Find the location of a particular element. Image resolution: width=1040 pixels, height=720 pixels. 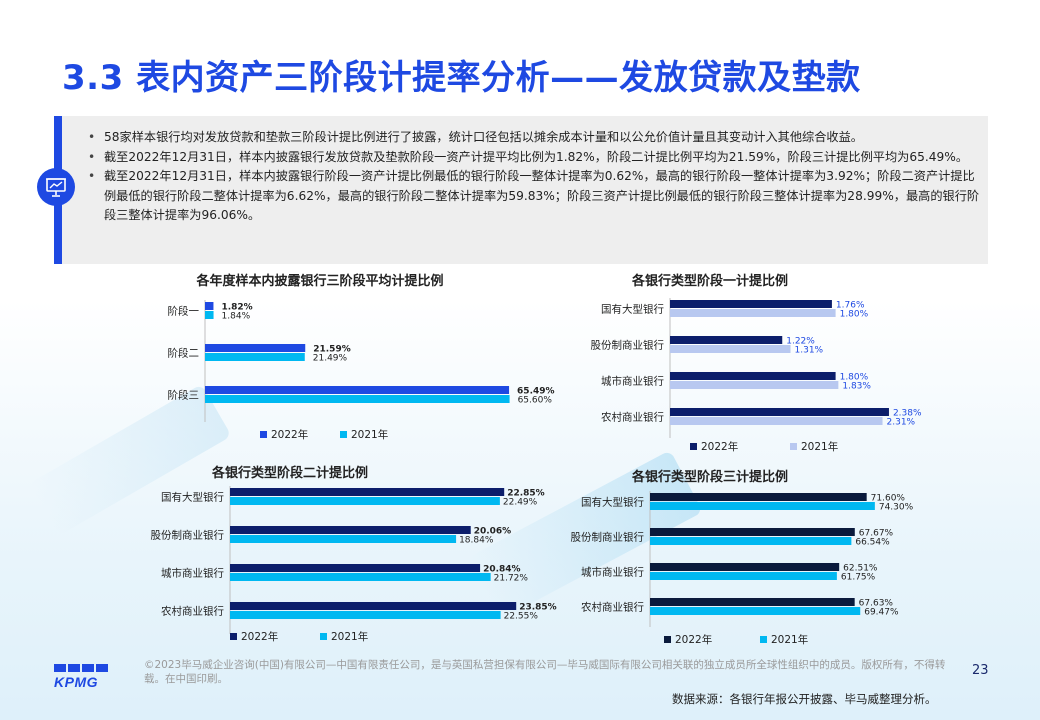

data-label: 21.49% is located at coordinates (330, 359).